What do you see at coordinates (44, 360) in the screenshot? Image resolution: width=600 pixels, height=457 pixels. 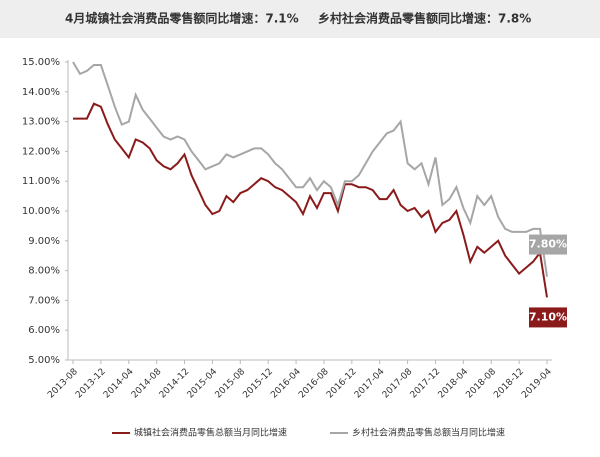 I see `y-tick-label: 5.00%` at bounding box center [44, 360].